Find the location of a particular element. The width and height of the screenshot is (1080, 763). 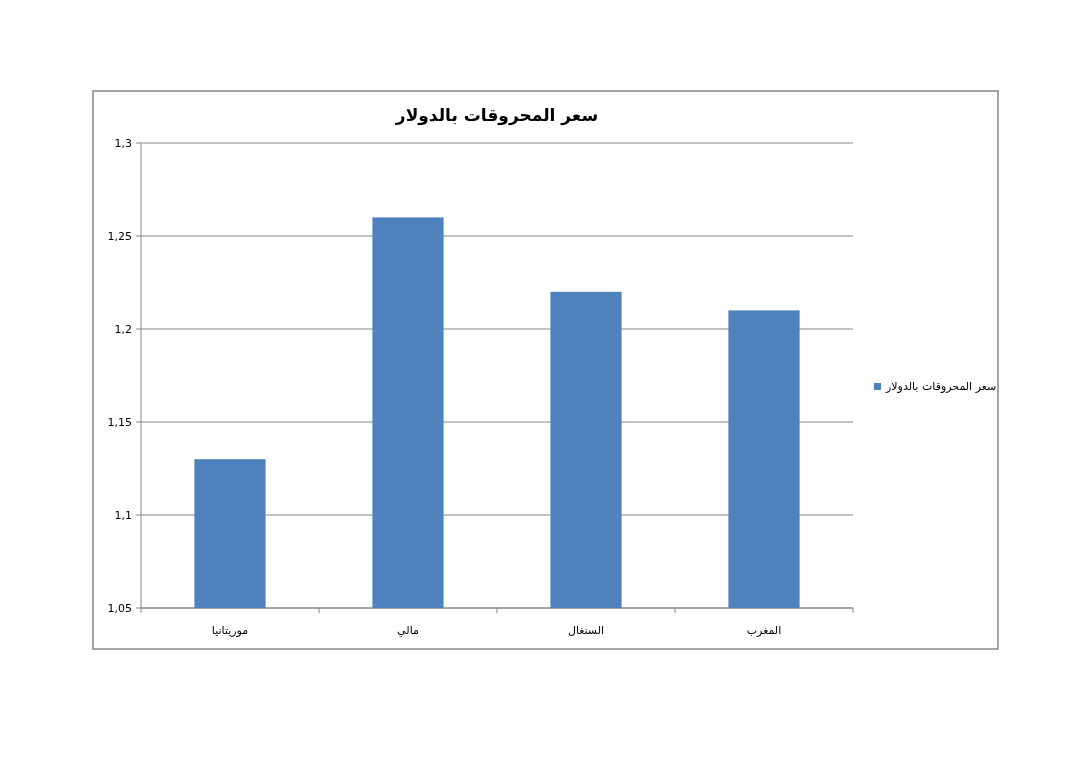

y-tick-label: 1,1 is located at coordinates (123, 515).